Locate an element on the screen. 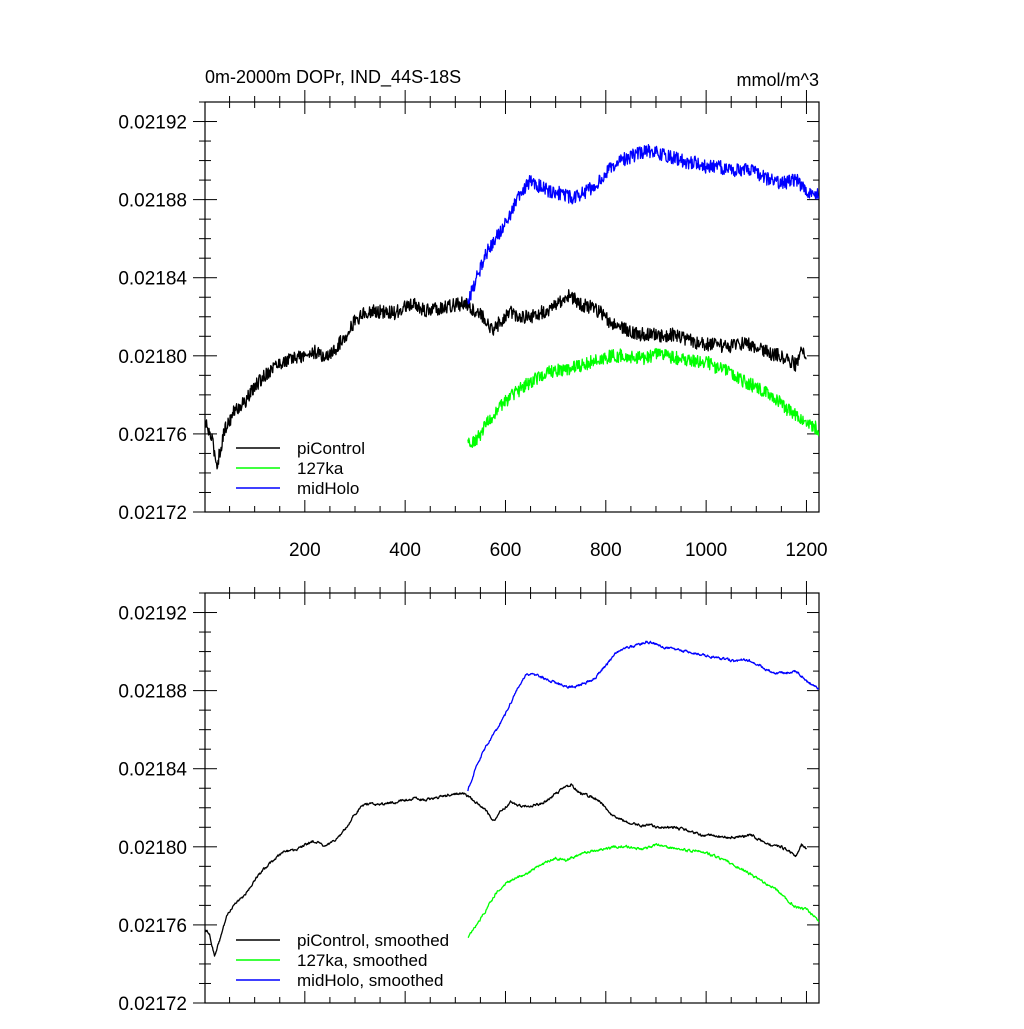 The width and height of the screenshot is (1024, 1029). units-label: mmol/m^3 is located at coordinates (778, 80).